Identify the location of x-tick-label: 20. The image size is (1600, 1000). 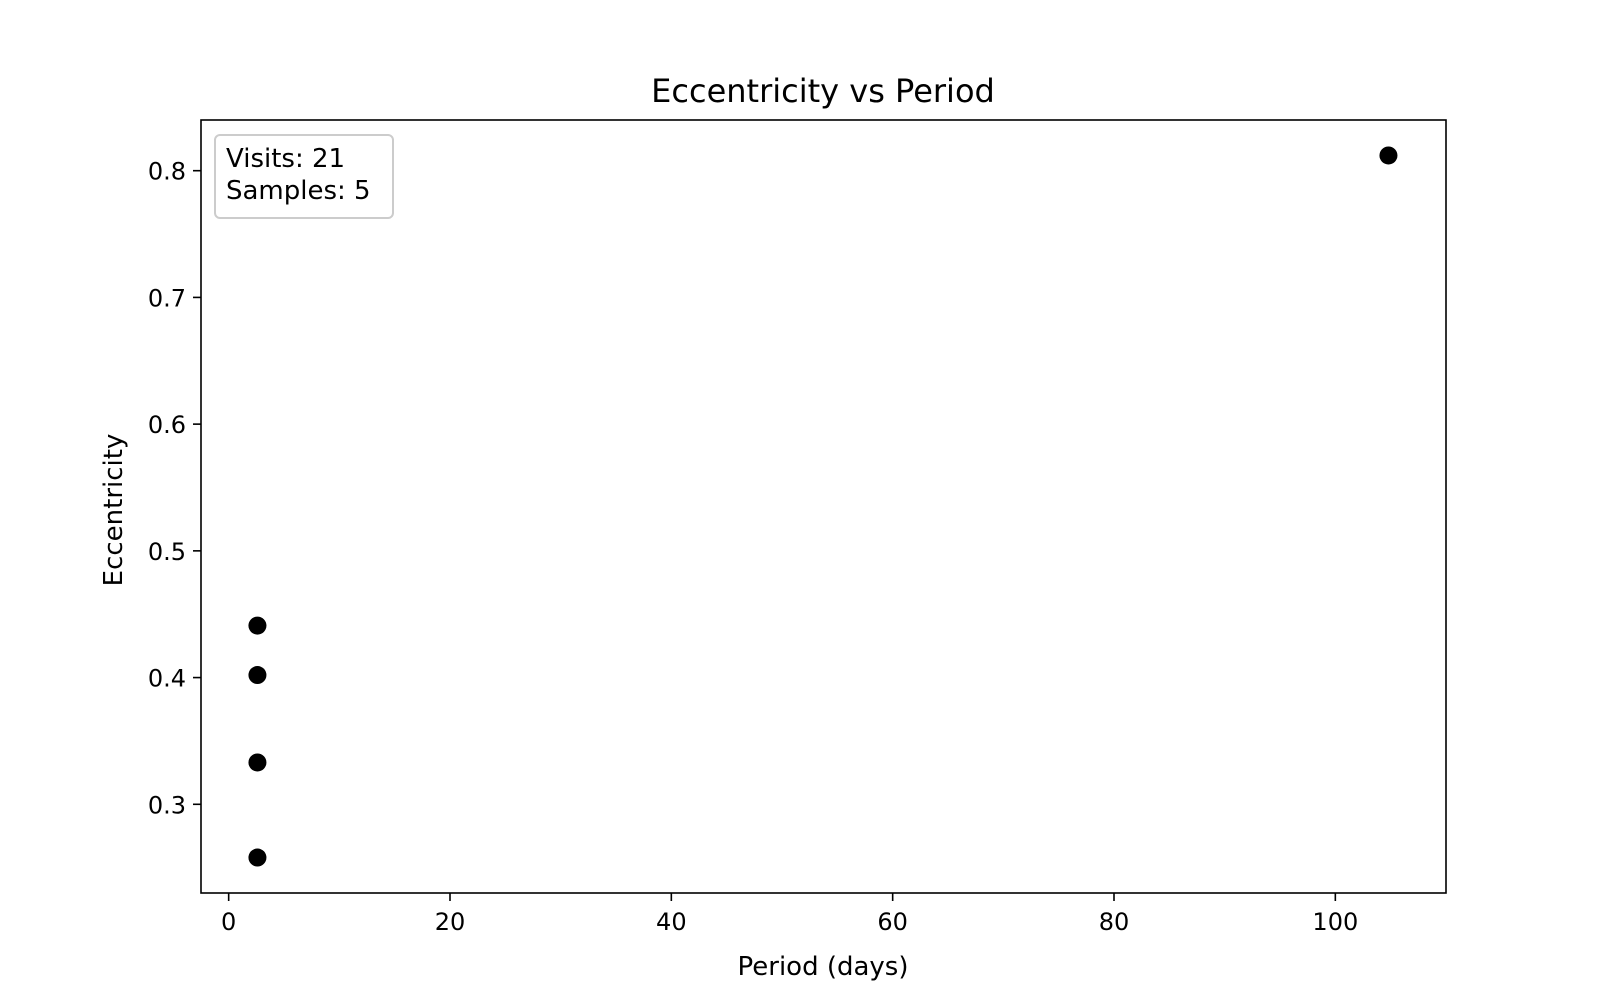
(450, 922).